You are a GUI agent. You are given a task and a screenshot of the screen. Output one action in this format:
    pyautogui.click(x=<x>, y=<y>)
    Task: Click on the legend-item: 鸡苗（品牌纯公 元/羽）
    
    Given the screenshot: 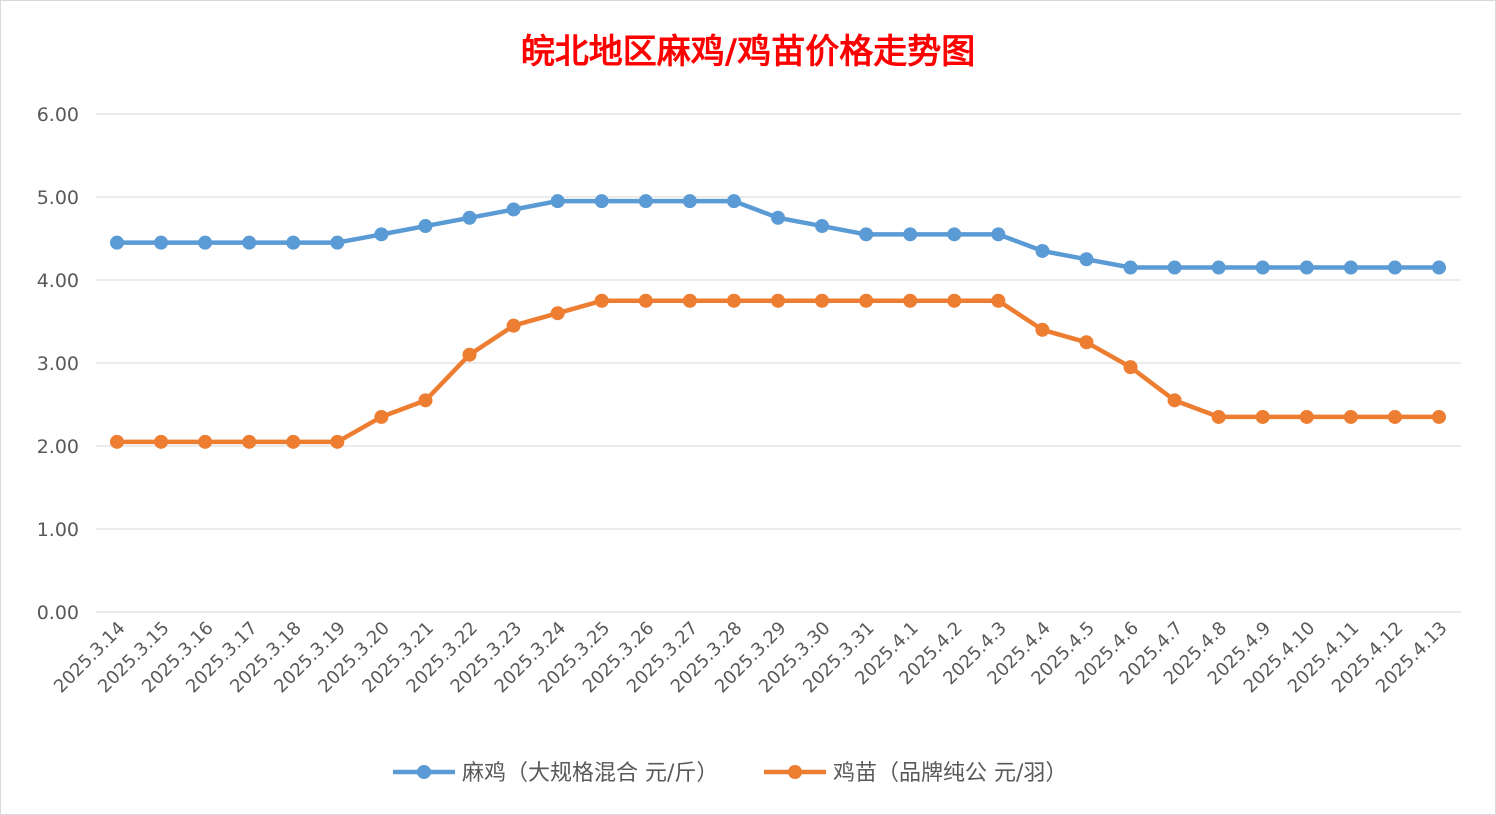 What is the action you would take?
    pyautogui.click(x=915, y=773)
    